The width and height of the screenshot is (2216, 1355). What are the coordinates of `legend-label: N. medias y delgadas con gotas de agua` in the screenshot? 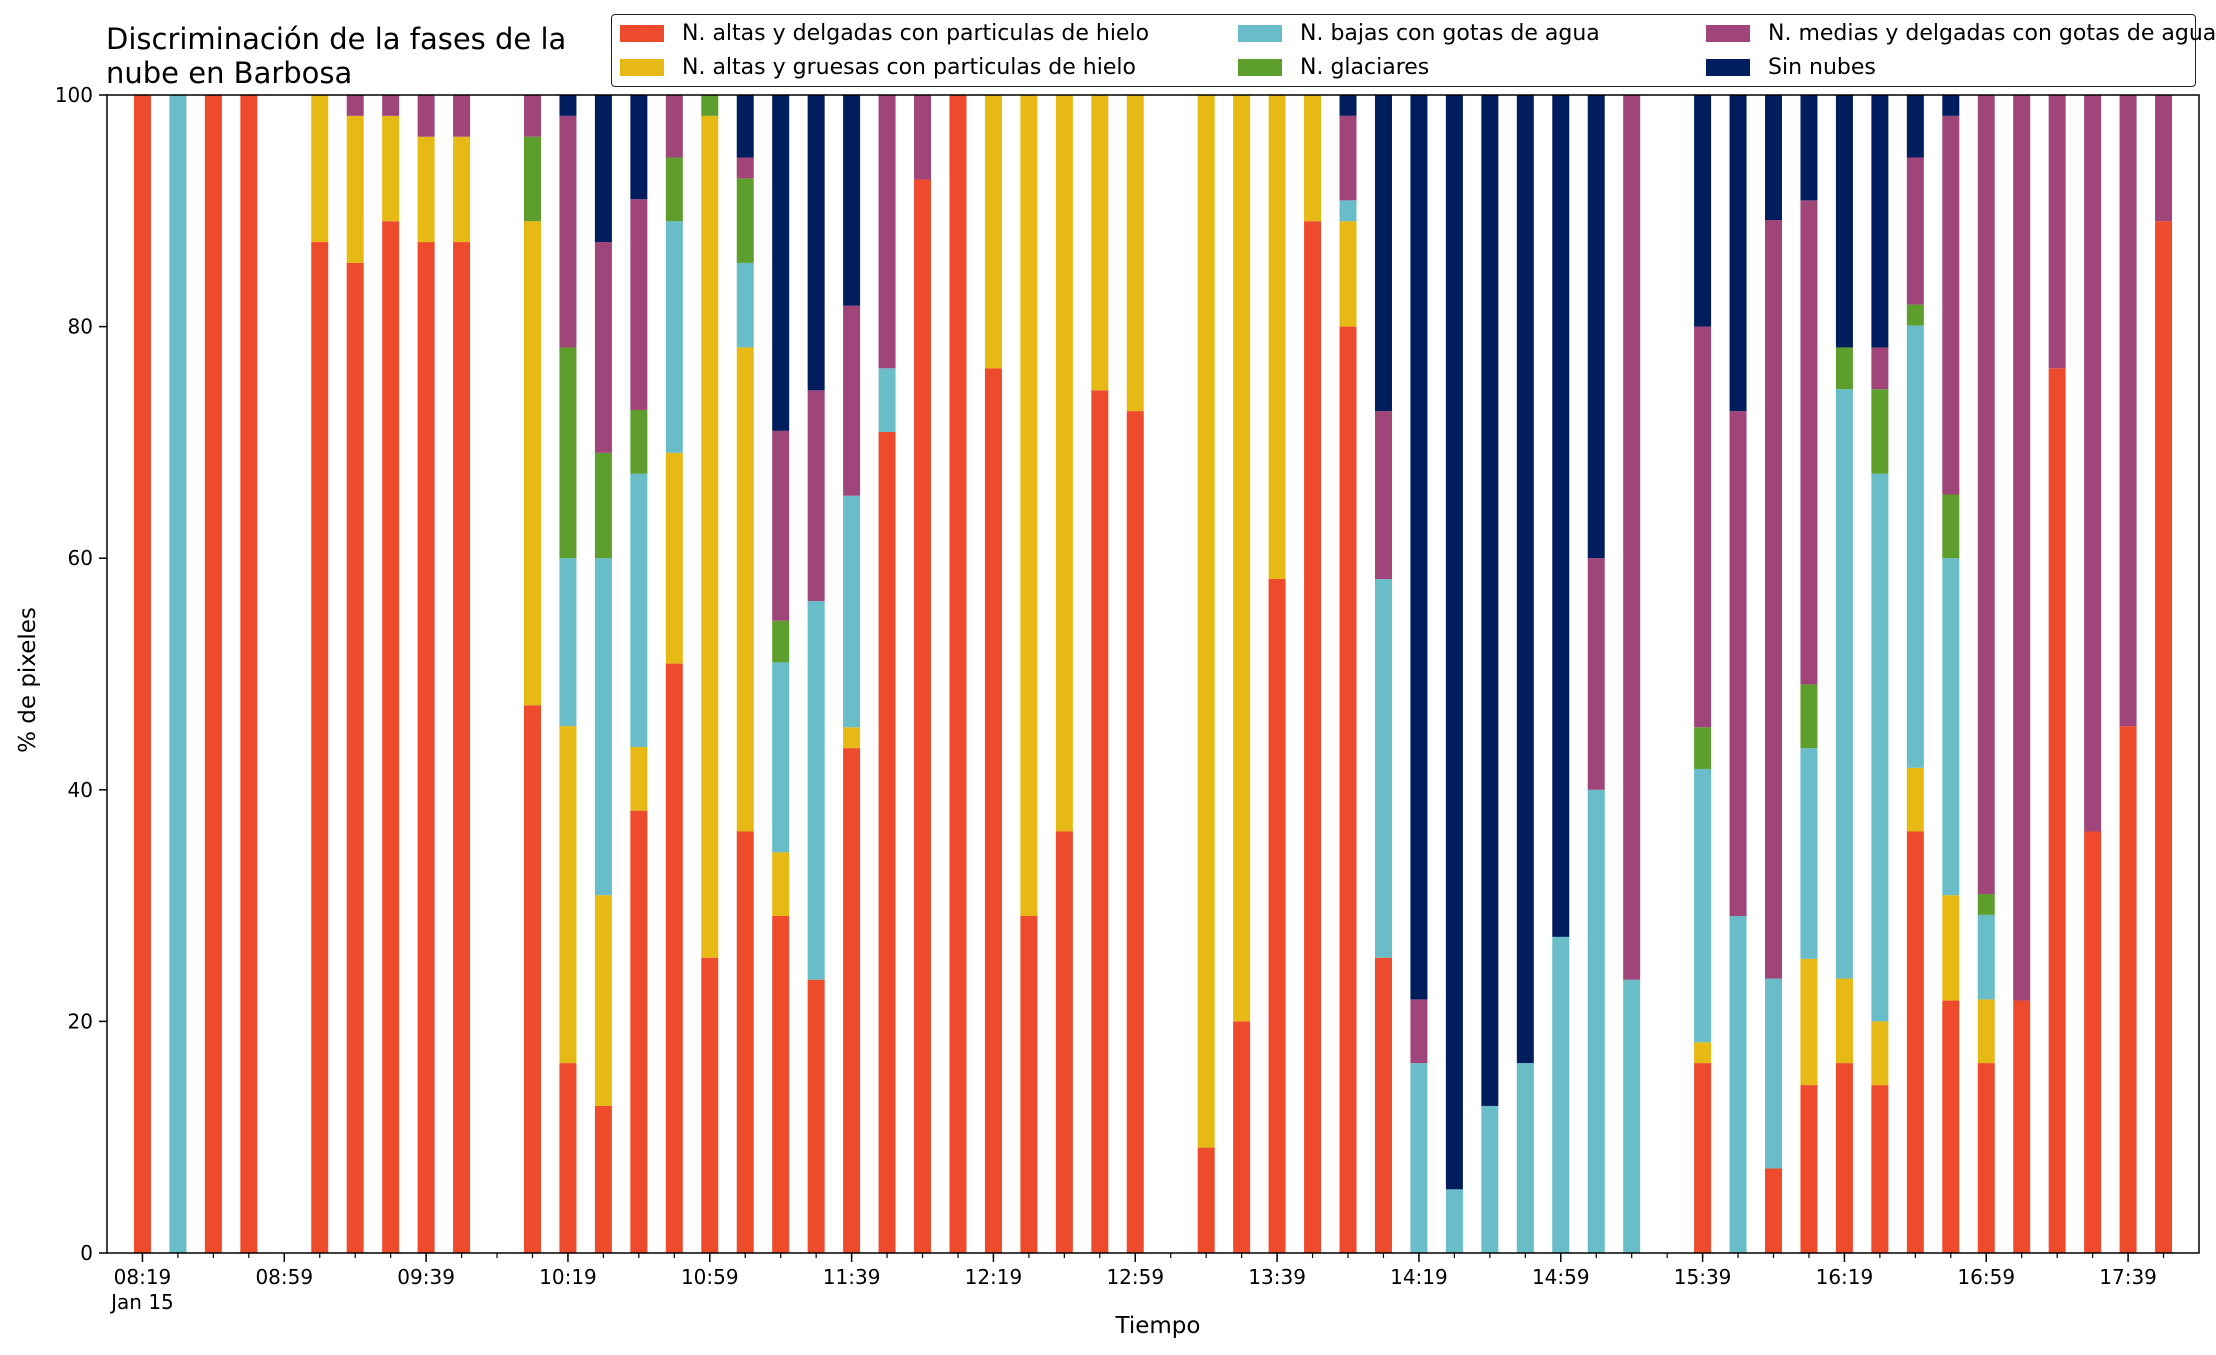 It's located at (1992, 33).